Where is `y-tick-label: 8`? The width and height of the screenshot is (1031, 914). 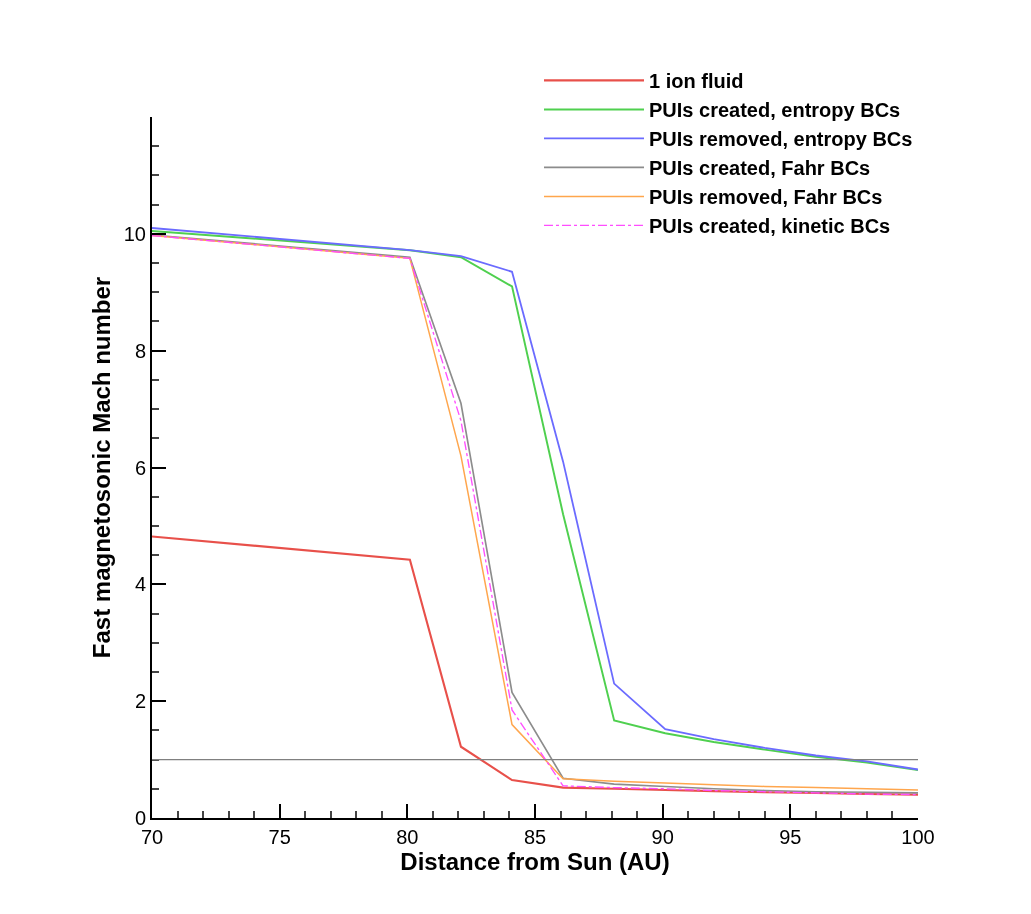
y-tick-label: 8 is located at coordinates (140, 350).